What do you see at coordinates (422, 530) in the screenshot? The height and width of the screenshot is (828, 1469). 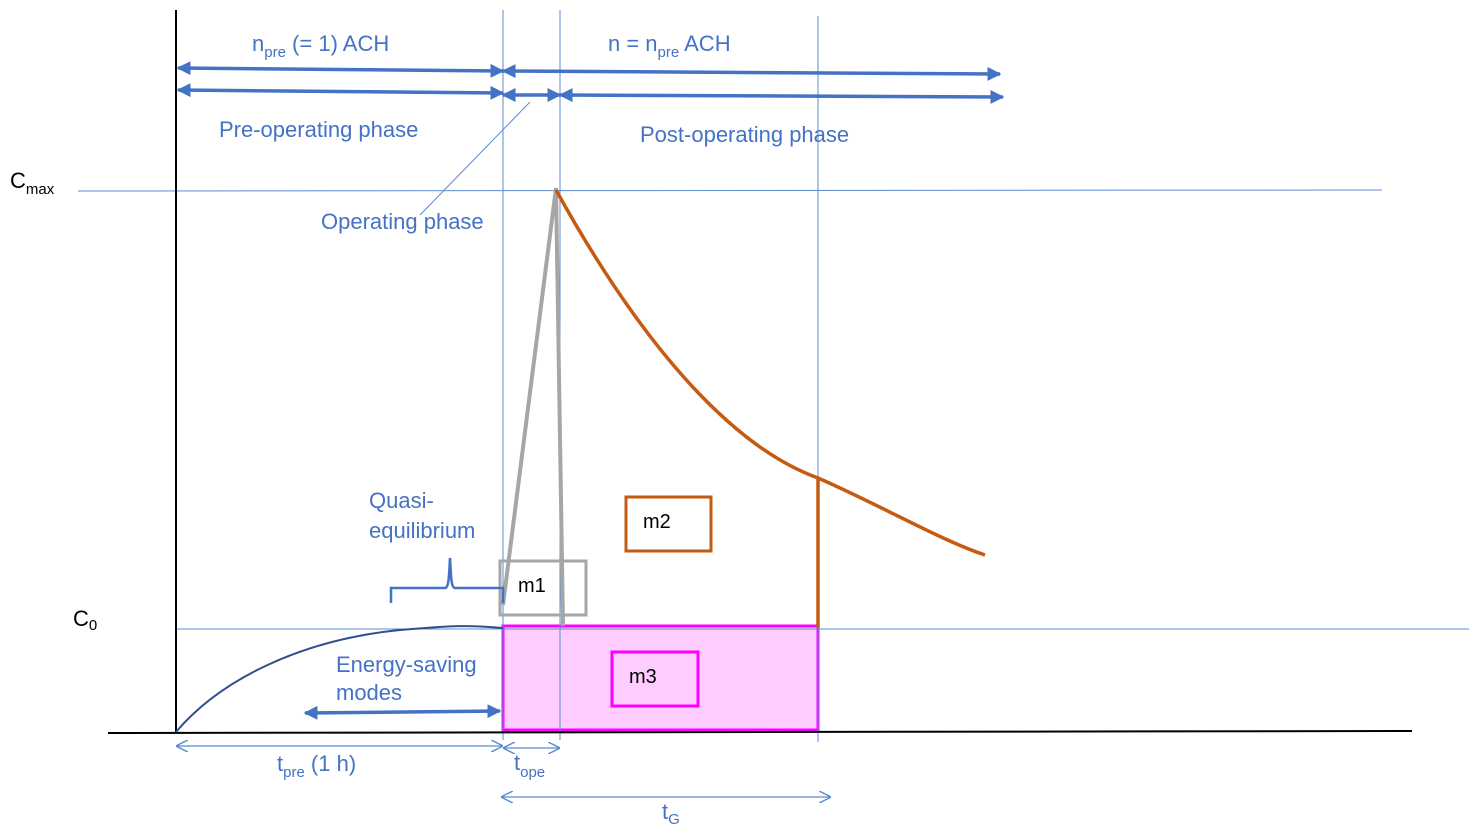 I see `quasi-label-line2: equilibrium` at bounding box center [422, 530].